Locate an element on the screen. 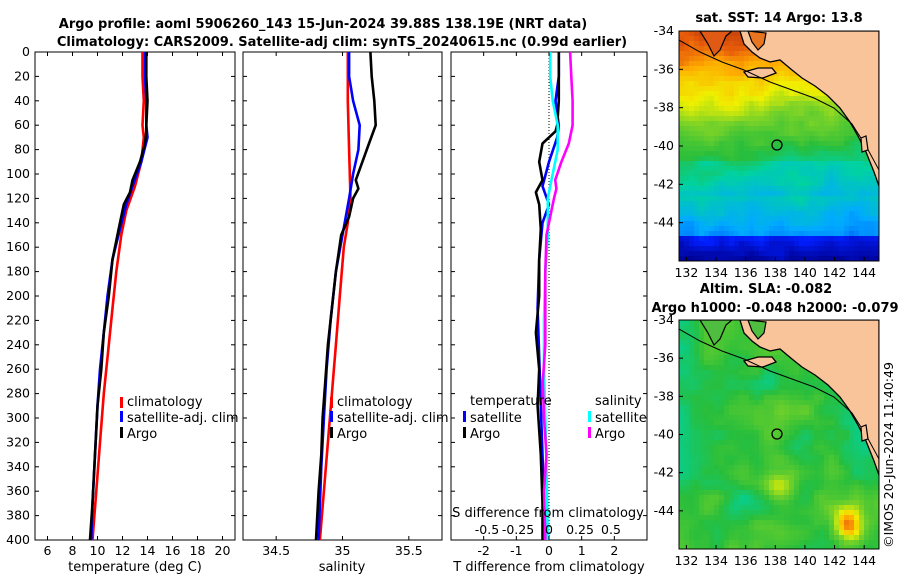 This screenshot has width=900, height=580. kangaroo-island is located at coordinates (760, 73).